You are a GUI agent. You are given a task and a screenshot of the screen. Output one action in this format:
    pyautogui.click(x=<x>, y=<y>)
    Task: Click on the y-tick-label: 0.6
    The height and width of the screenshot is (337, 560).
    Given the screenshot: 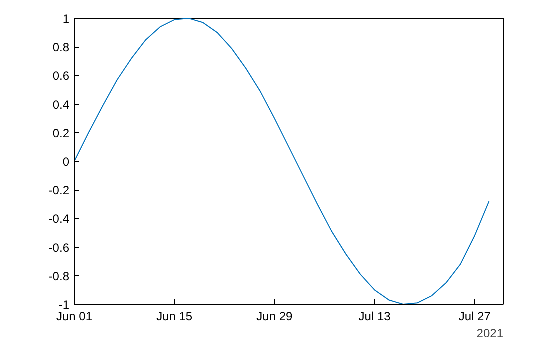 What is the action you would take?
    pyautogui.click(x=61, y=76)
    